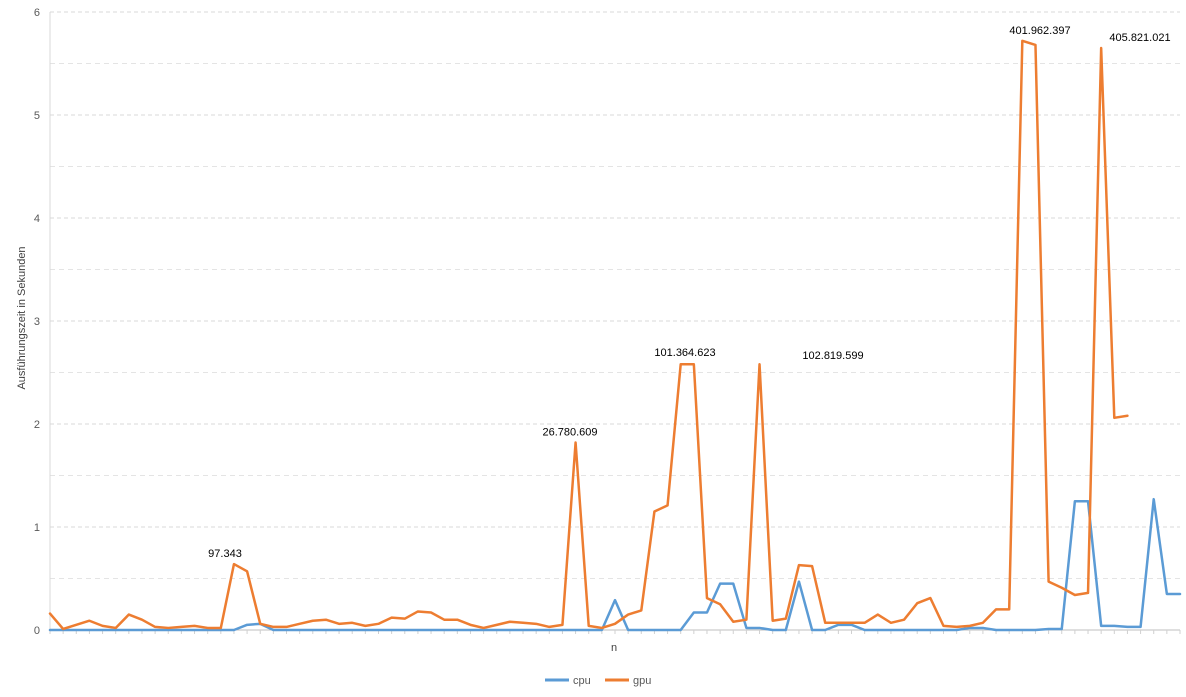 The height and width of the screenshot is (697, 1186). Describe the element at coordinates (684, 353) in the screenshot. I see `data-label: 101.364.623` at that location.